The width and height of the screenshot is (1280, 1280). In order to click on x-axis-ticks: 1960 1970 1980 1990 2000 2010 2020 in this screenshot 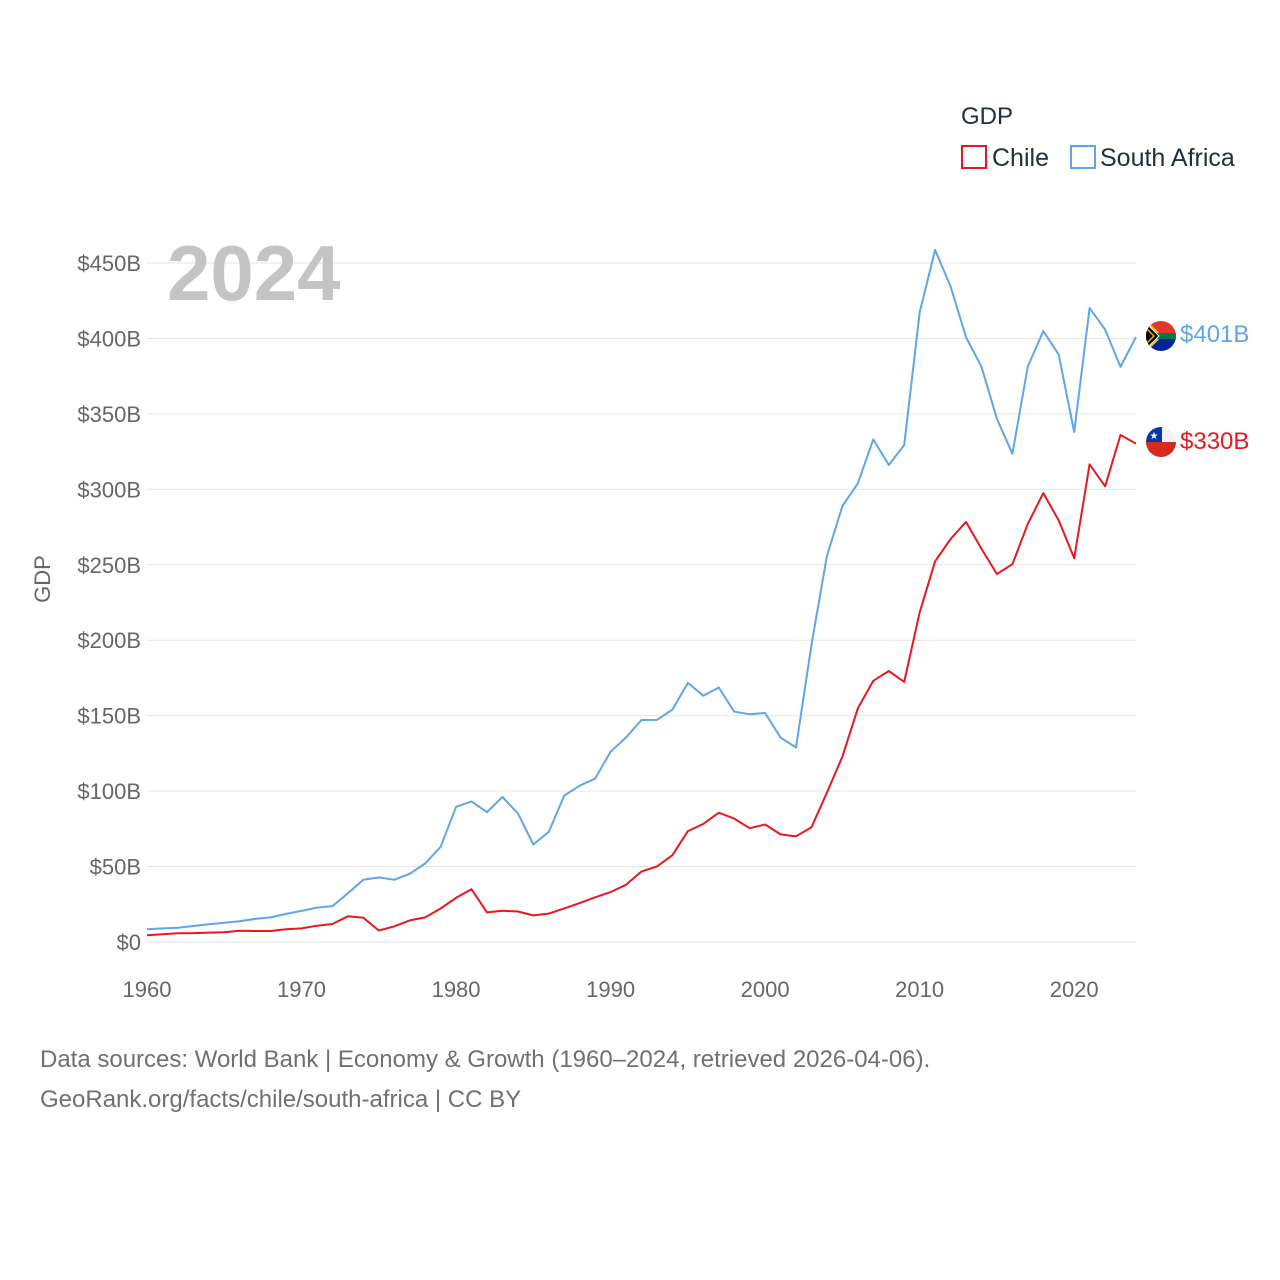, I will do `click(611, 989)`.